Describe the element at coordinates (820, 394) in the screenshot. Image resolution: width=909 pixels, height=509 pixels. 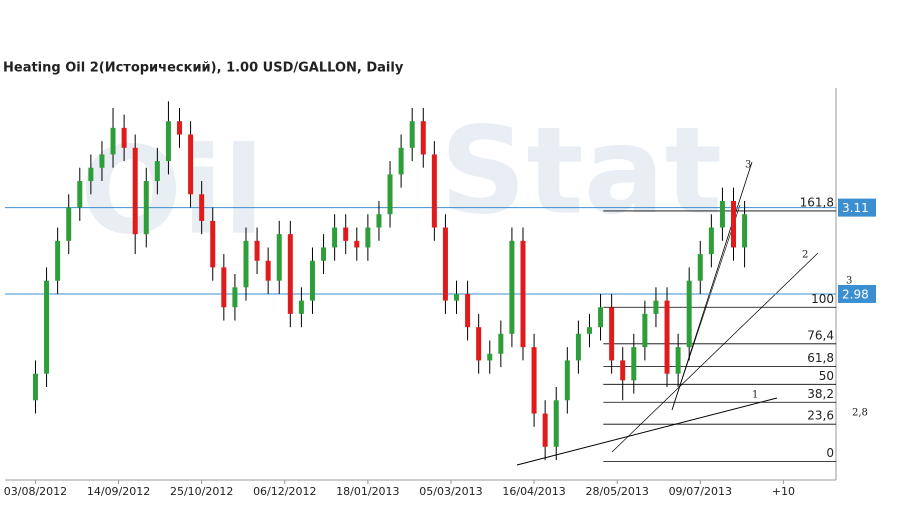
I see `fib-label: 38,2` at that location.